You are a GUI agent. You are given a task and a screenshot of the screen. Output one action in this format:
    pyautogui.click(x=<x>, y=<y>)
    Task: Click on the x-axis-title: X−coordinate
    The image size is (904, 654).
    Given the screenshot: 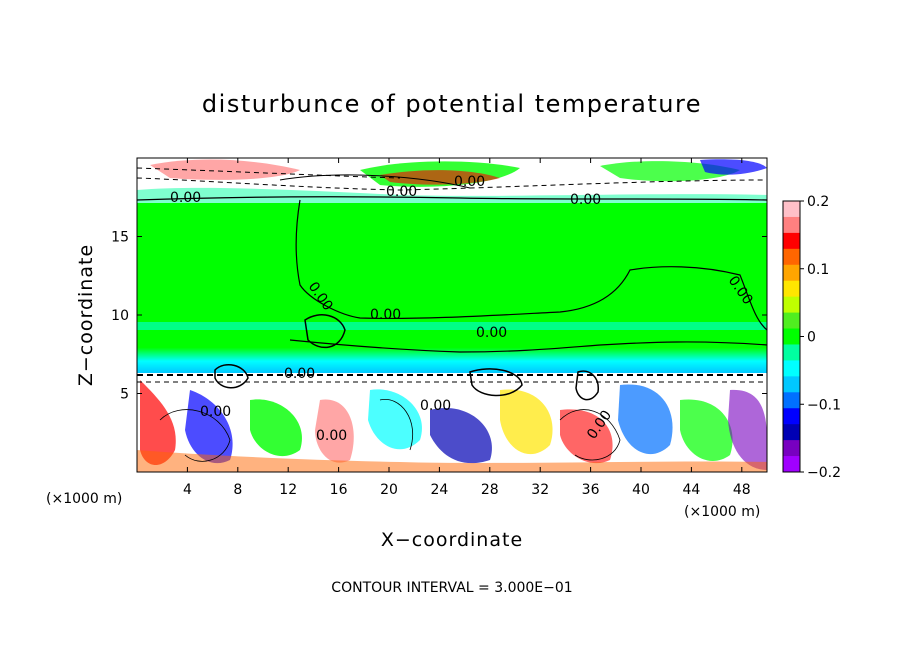 What is the action you would take?
    pyautogui.click(x=452, y=540)
    